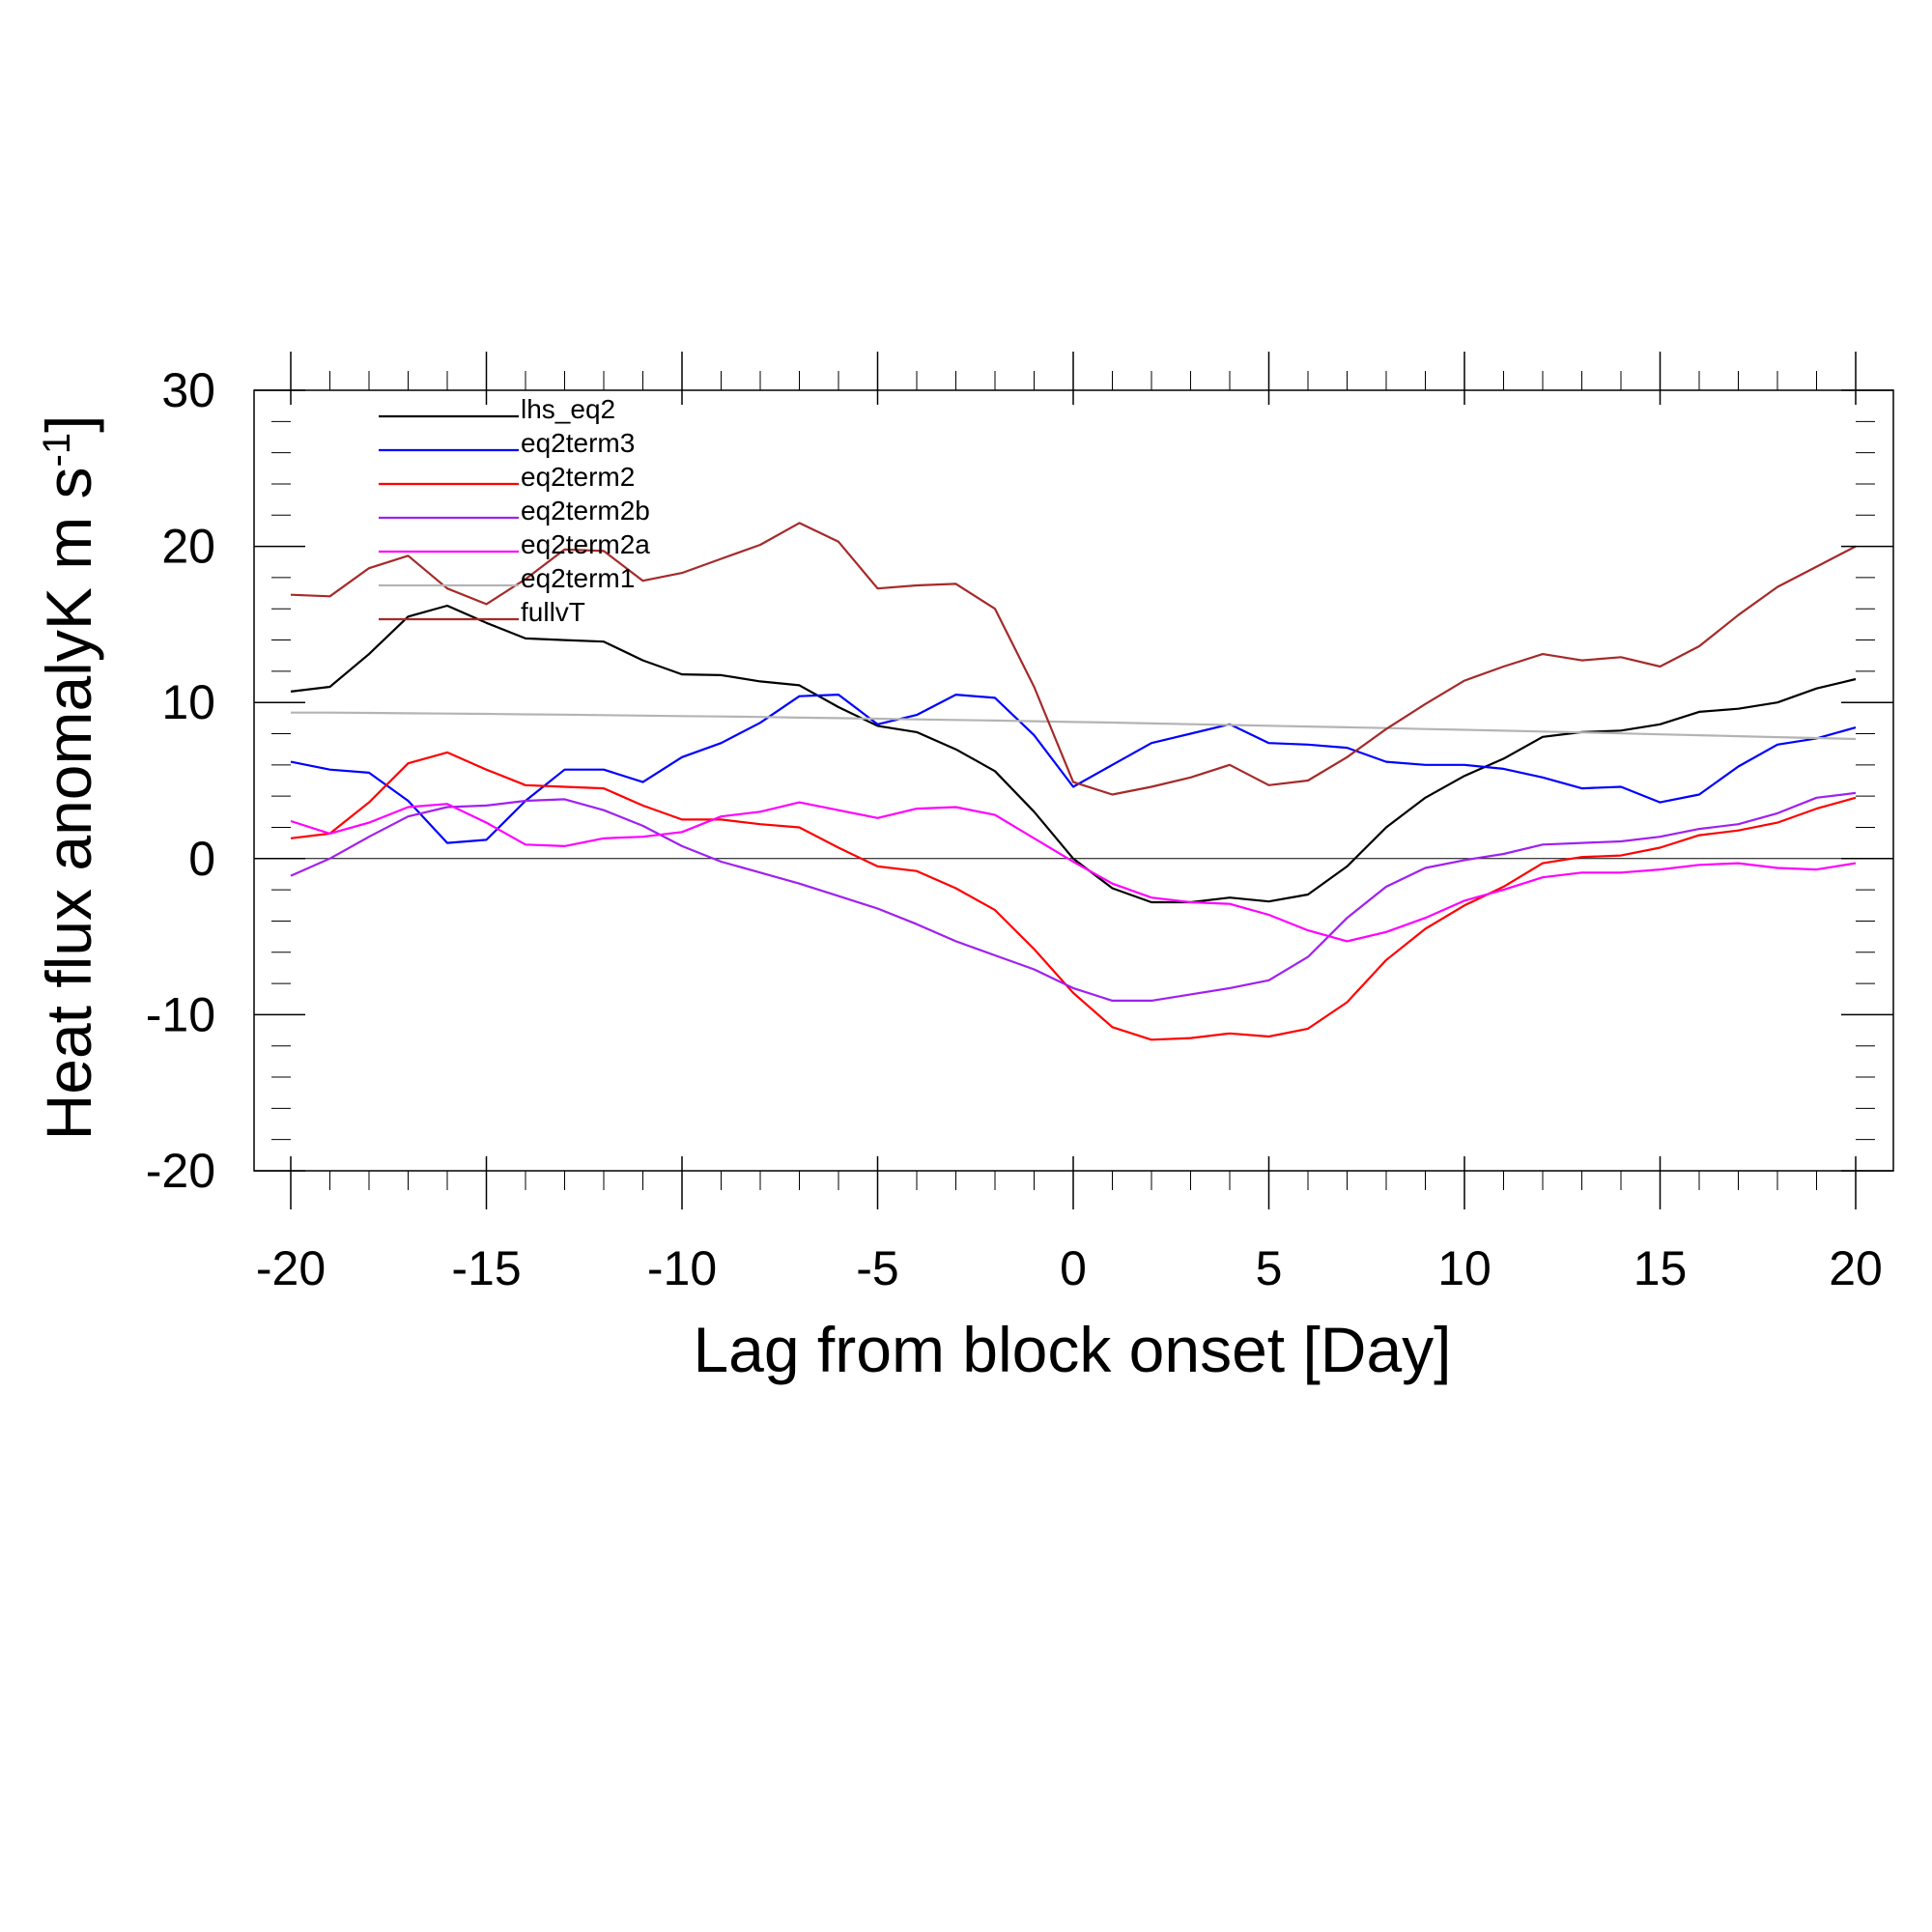  What do you see at coordinates (68, 803) in the screenshot?
I see `y-axis-title-main: Heat flux anomalyK m s` at bounding box center [68, 803].